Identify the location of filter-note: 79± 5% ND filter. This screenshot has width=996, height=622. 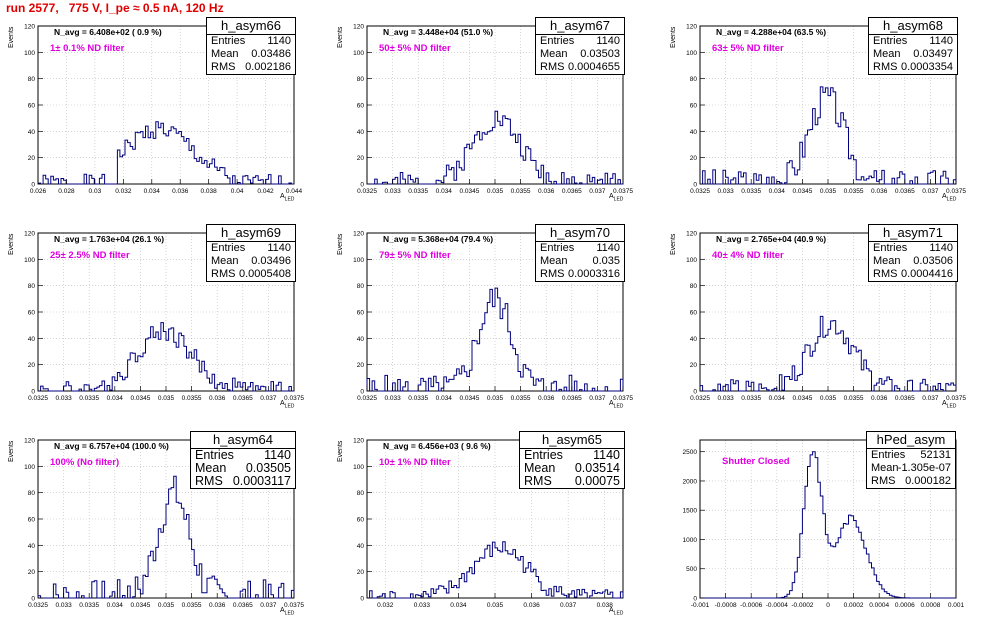
(415, 255).